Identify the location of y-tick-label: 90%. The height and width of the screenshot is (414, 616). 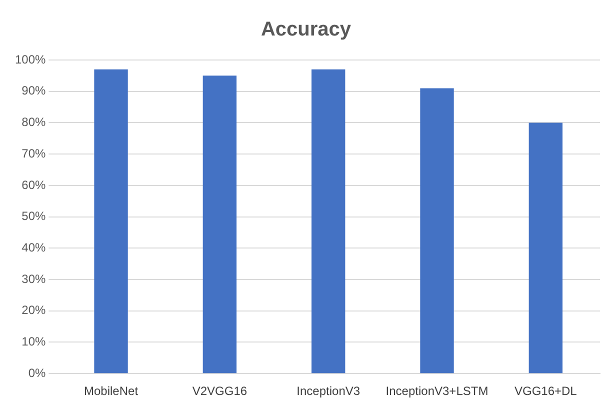
(34, 91).